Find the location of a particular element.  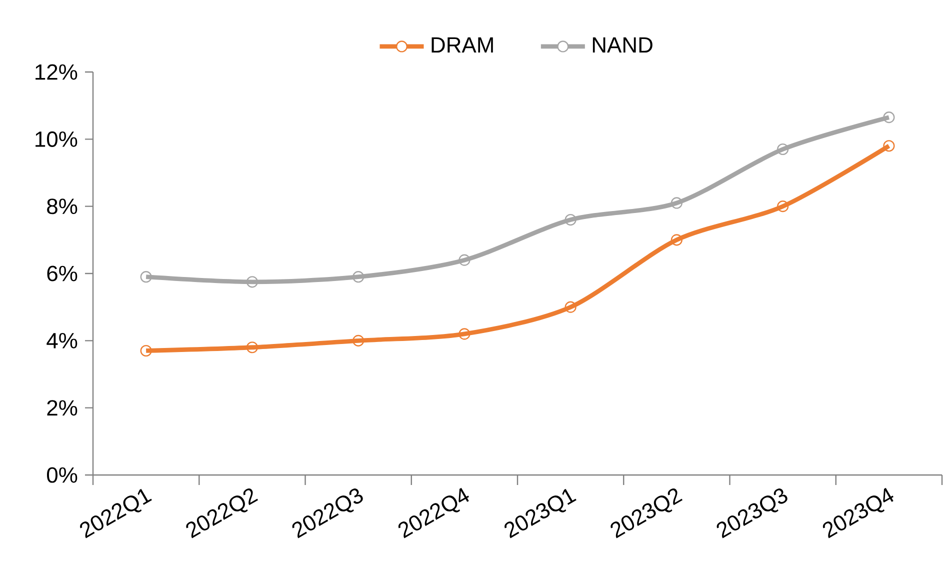

legend-label: NAND is located at coordinates (622, 45).